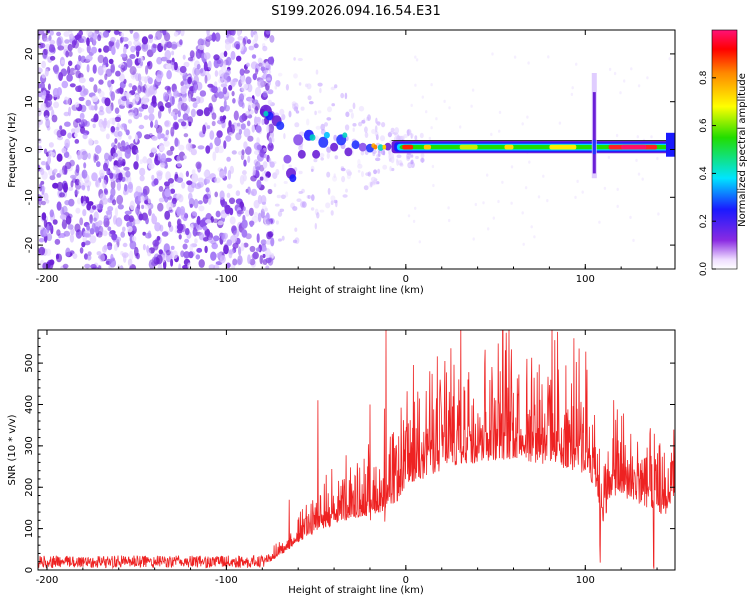 The width and height of the screenshot is (750, 604). I want to click on snr-ylabel: SNR (10 * v/v), so click(12, 449).